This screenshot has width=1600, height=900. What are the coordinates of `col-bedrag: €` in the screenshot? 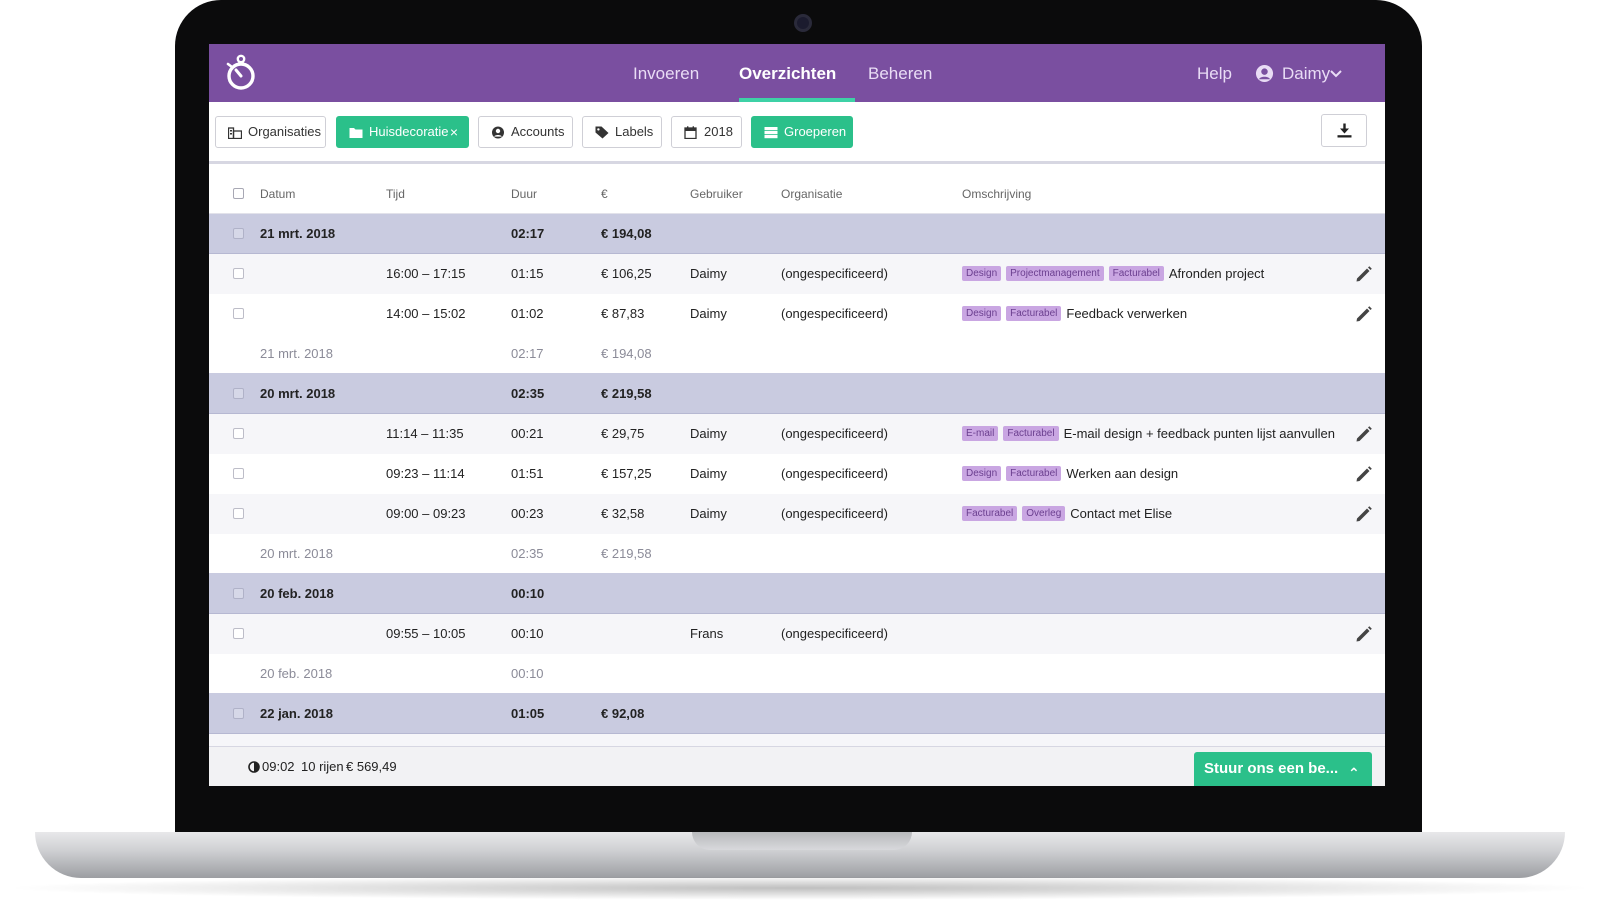 It's located at (604, 194).